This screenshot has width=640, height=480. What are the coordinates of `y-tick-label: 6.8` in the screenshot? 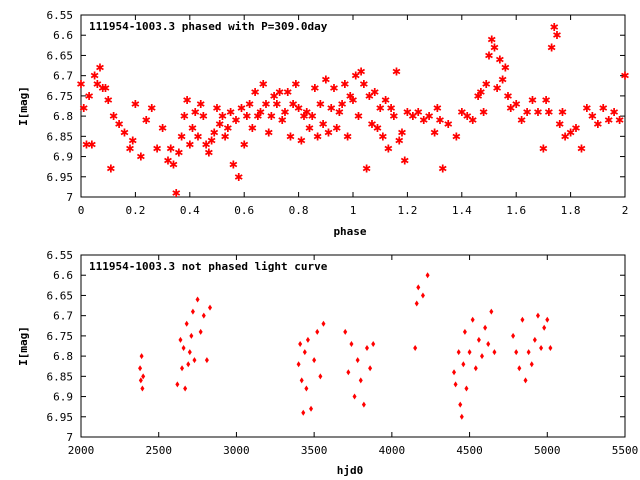 It's located at (63, 116).